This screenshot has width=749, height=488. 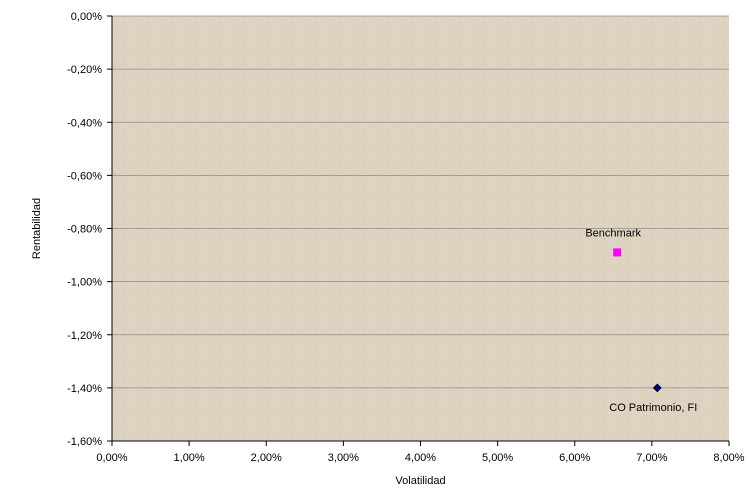 What do you see at coordinates (653, 408) in the screenshot?
I see `point-label-co-patrimonio-fi: CO Patrimonio, FI` at bounding box center [653, 408].